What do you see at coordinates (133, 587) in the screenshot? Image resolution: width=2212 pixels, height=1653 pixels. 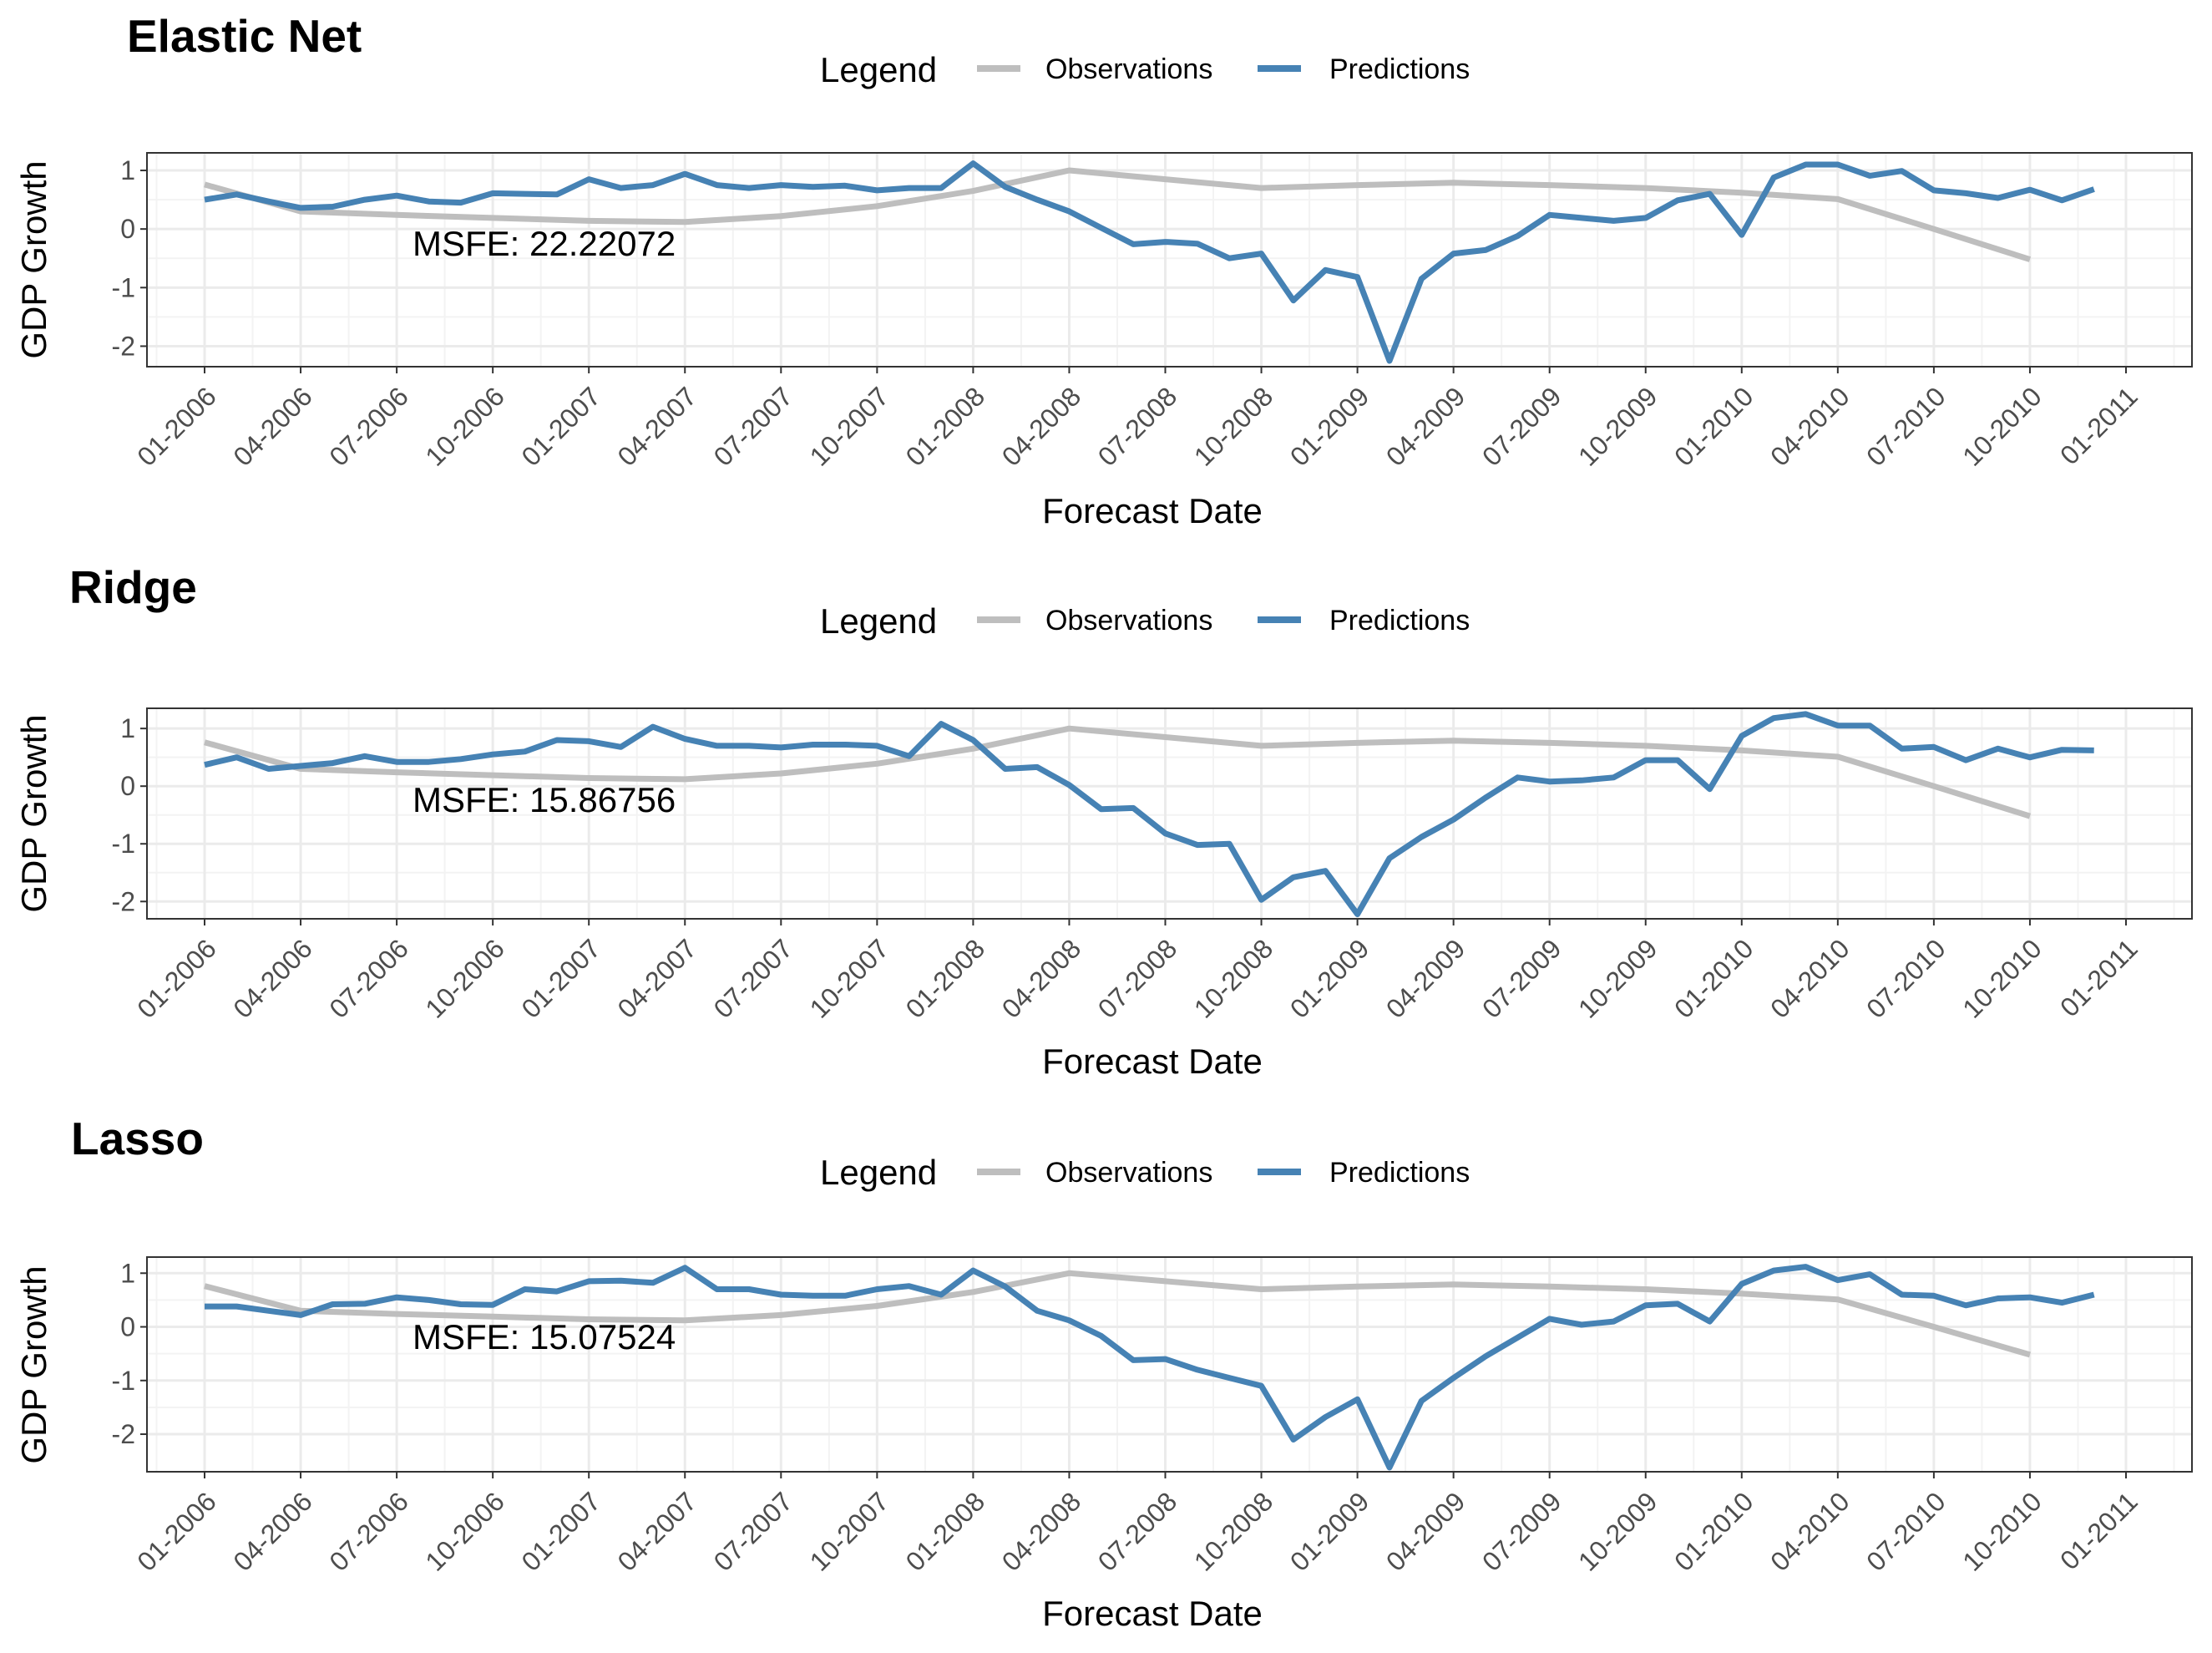 I see `panel-title: Ridge` at bounding box center [133, 587].